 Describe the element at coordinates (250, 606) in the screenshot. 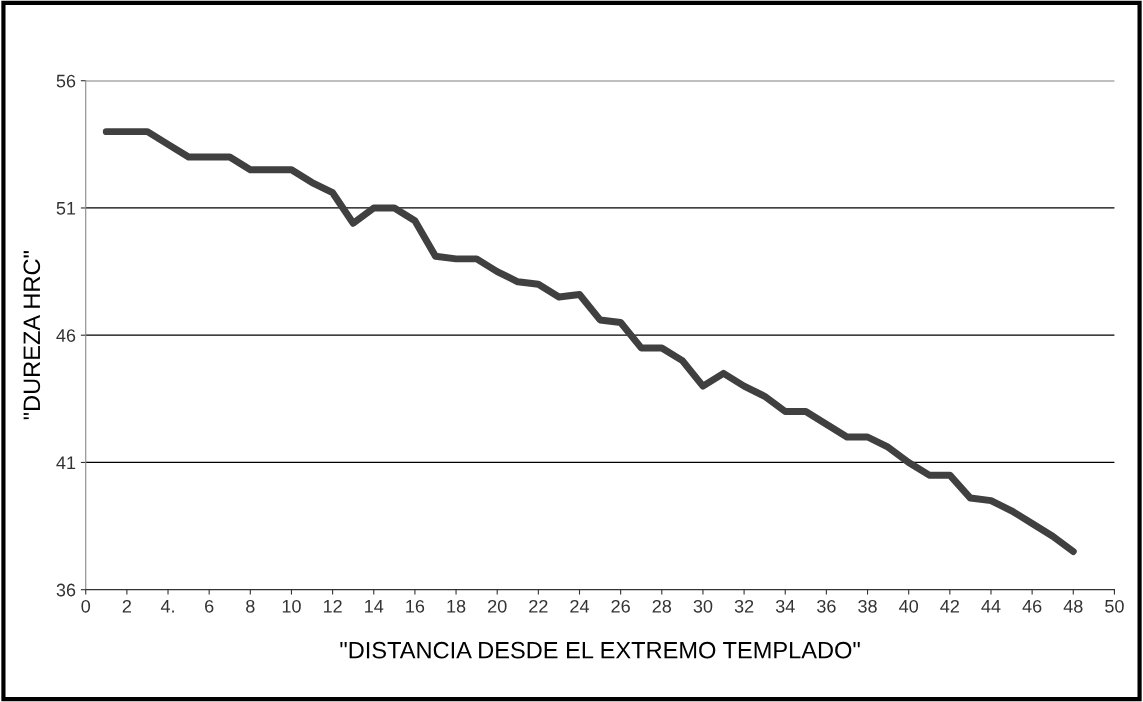

I see `x-tick-label: 8` at that location.